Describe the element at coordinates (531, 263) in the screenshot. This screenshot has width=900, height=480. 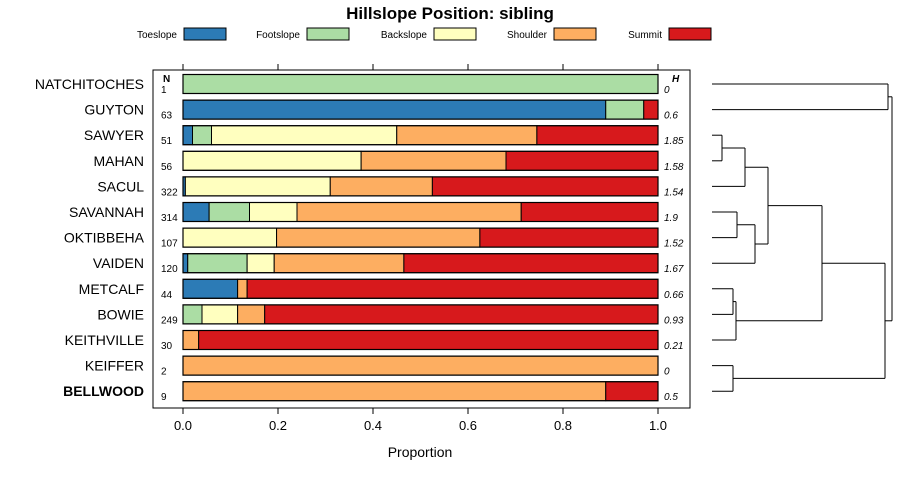
I see `bar-segment-vaiden-summit` at that location.